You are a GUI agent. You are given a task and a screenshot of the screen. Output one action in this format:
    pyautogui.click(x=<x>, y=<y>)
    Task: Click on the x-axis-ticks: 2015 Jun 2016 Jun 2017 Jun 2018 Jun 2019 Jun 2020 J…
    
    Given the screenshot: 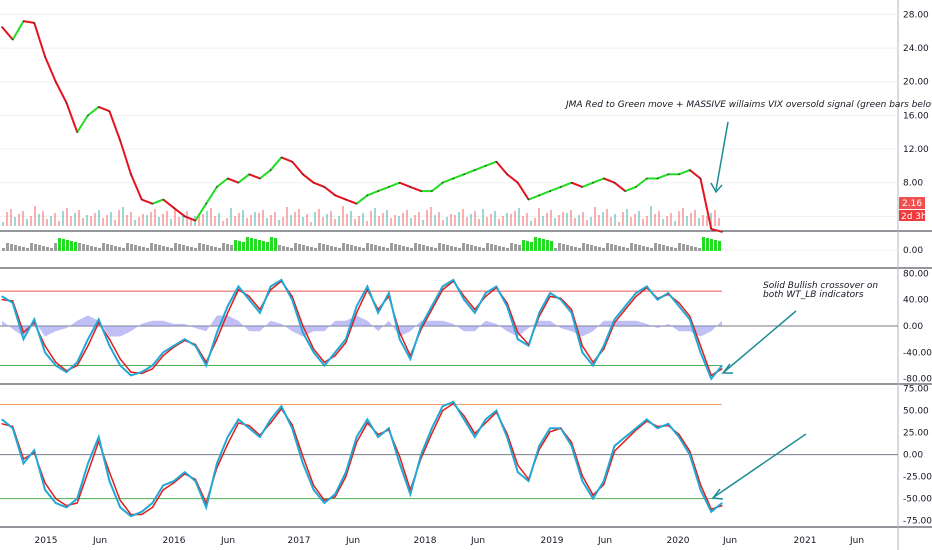 What is the action you would take?
    pyautogui.click(x=449, y=541)
    